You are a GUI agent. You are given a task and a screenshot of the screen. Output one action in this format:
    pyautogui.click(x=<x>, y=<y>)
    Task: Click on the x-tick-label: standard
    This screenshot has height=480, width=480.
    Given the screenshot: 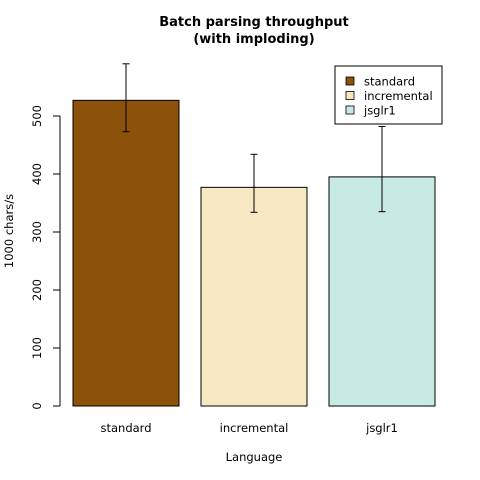 What is the action you would take?
    pyautogui.click(x=125, y=428)
    